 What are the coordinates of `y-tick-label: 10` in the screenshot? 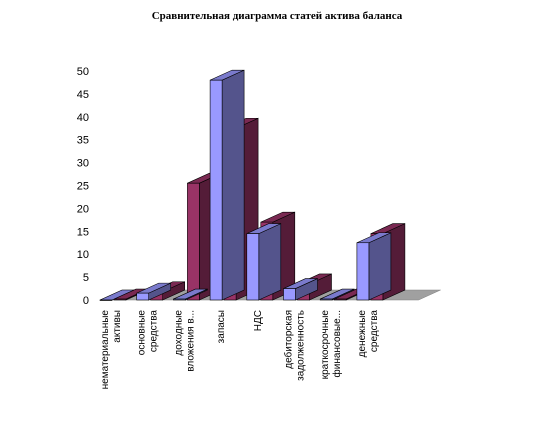 It's located at (83, 255).